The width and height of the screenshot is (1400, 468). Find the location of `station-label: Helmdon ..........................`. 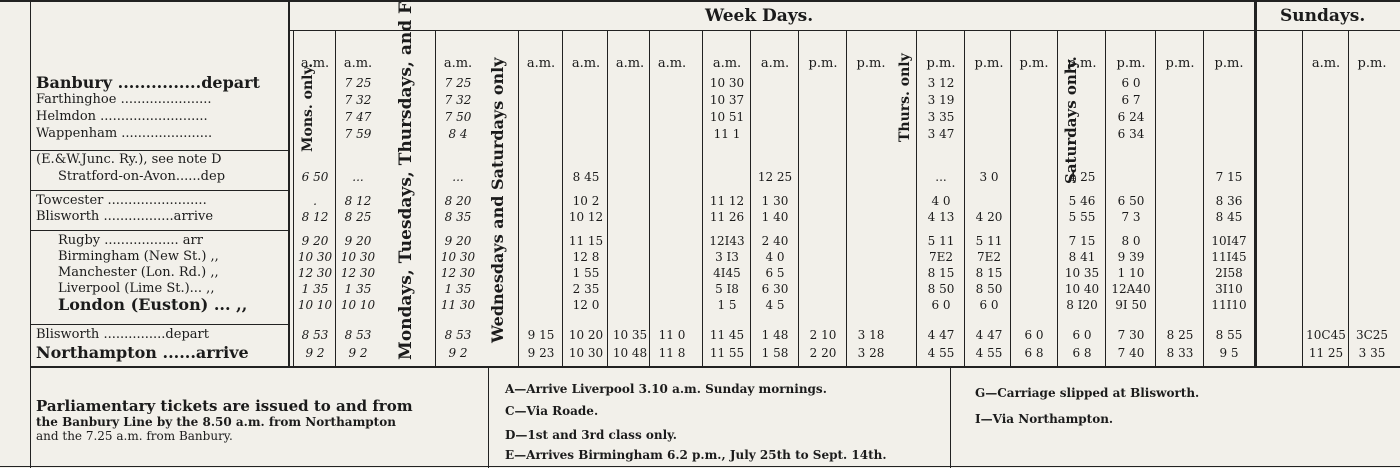

station-label: Helmdon .......................... is located at coordinates (122, 116).